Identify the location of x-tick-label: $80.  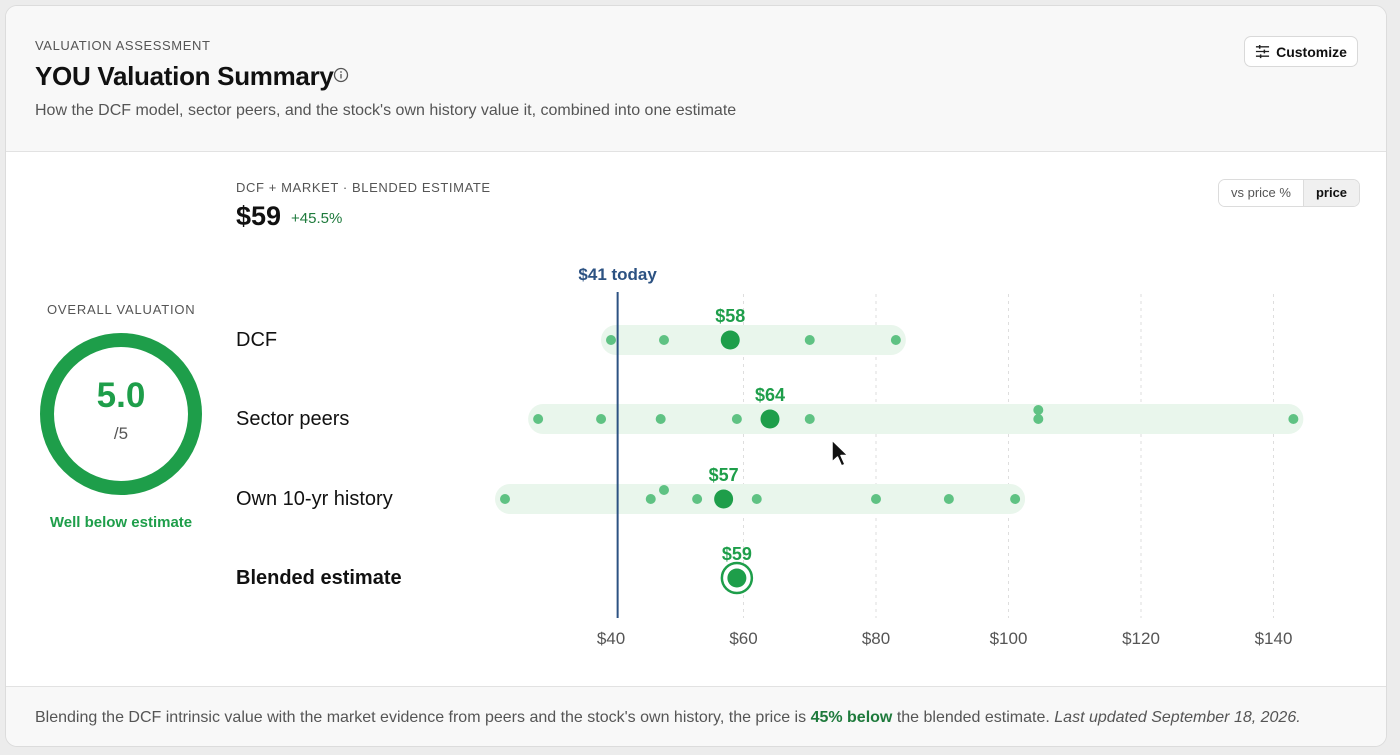
(876, 638).